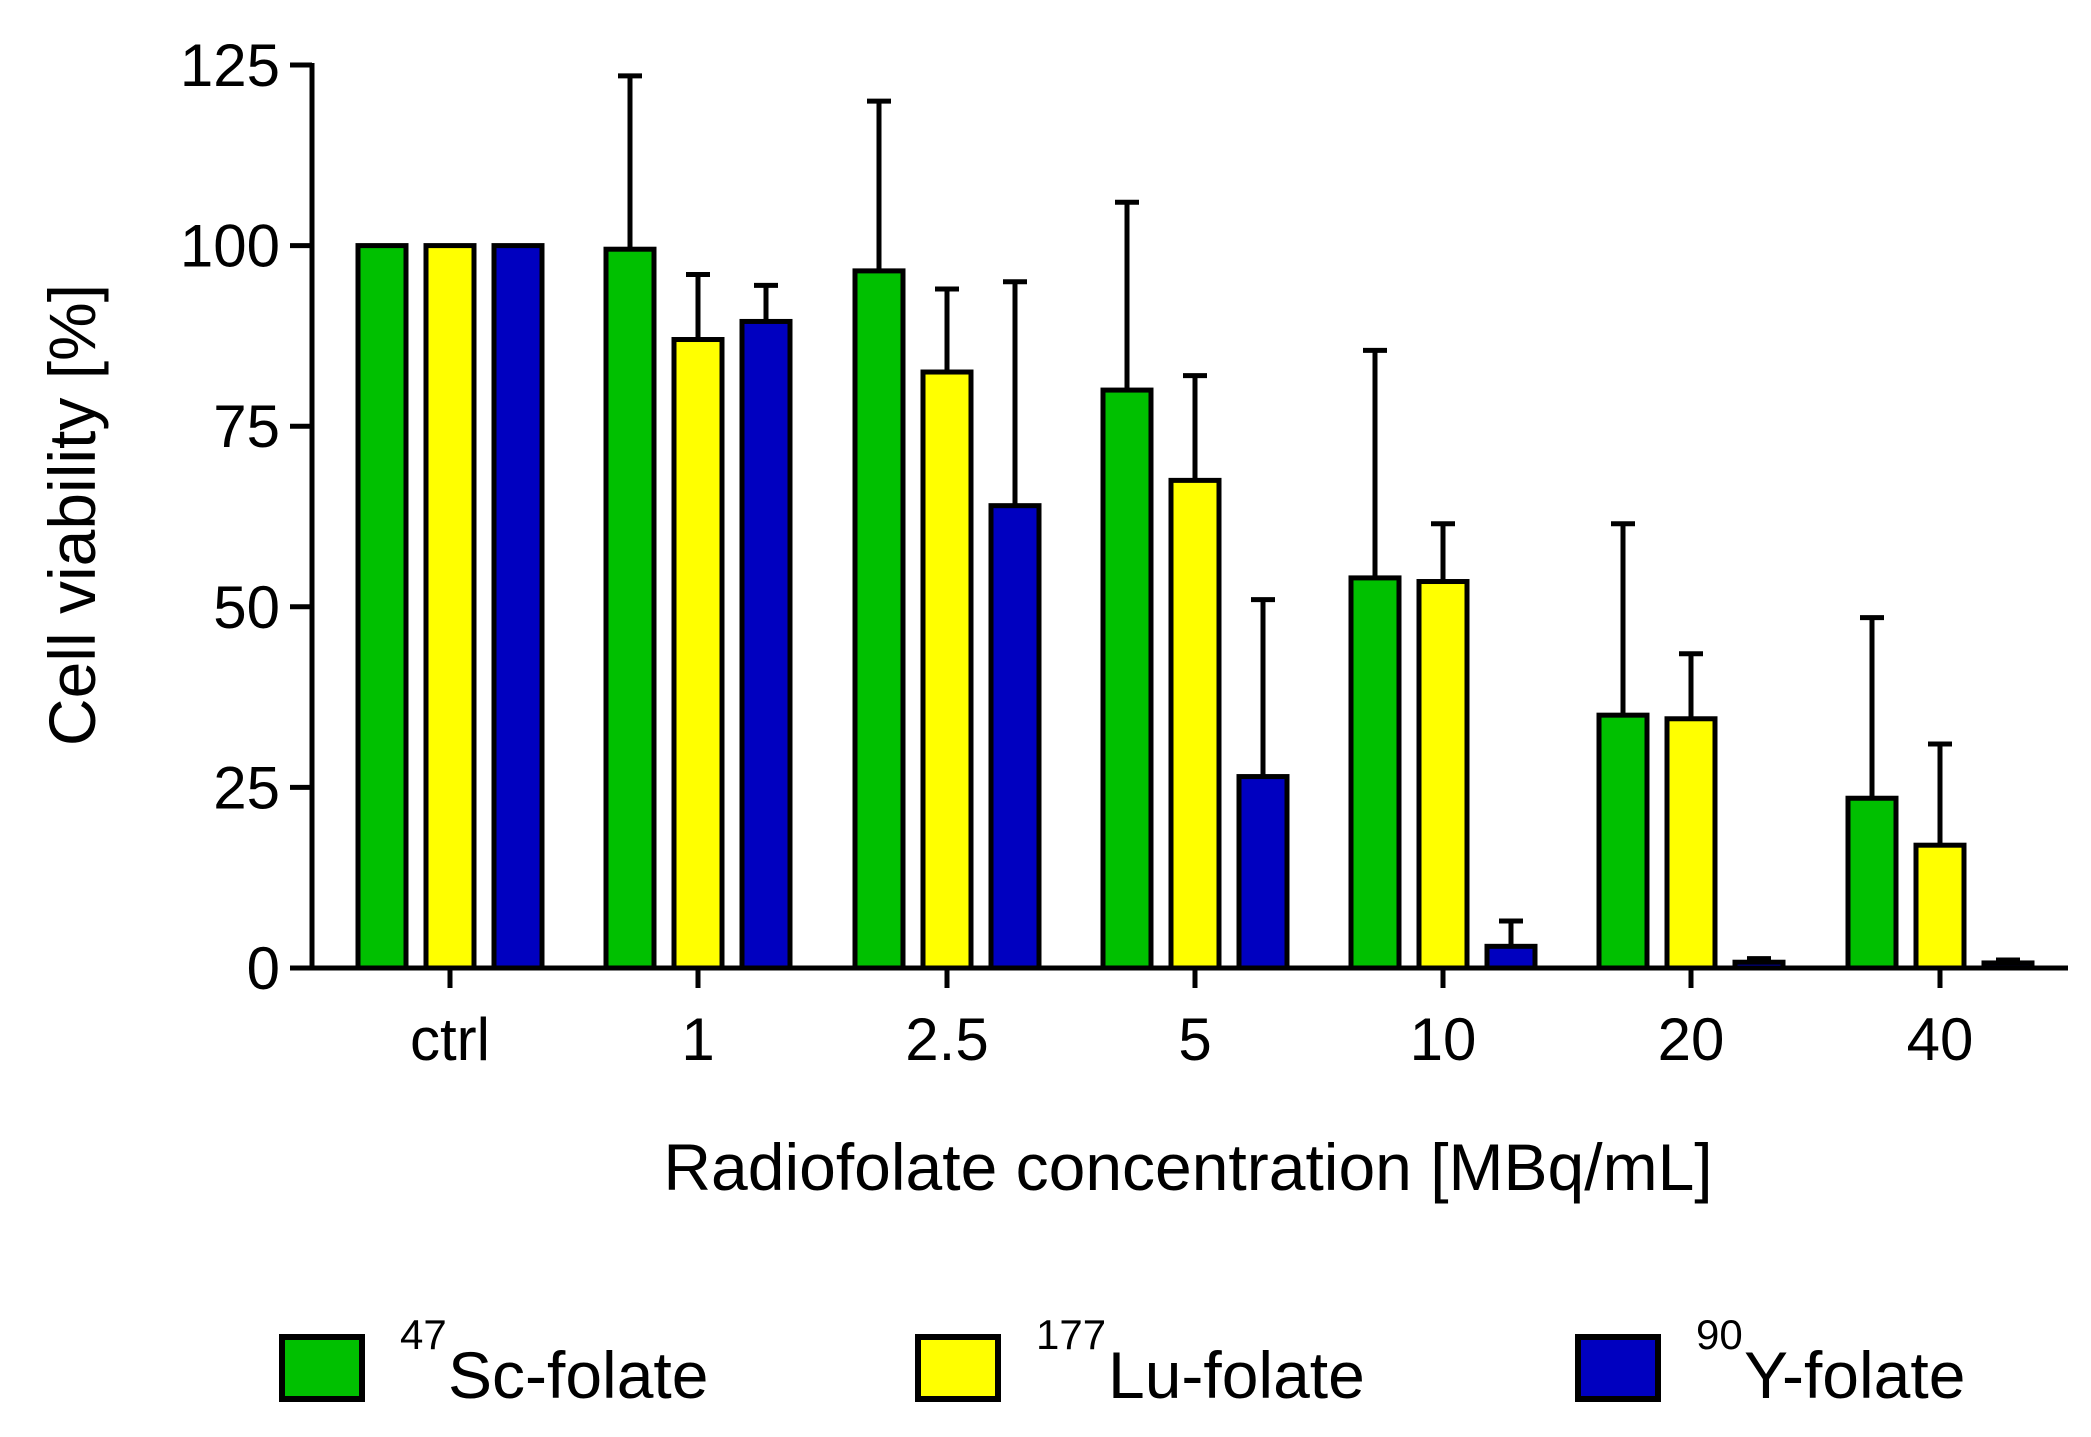 Image resolution: width=2091 pixels, height=1437 pixels. What do you see at coordinates (697, 1039) in the screenshot?
I see `x-tick-label-1: 1` at bounding box center [697, 1039].